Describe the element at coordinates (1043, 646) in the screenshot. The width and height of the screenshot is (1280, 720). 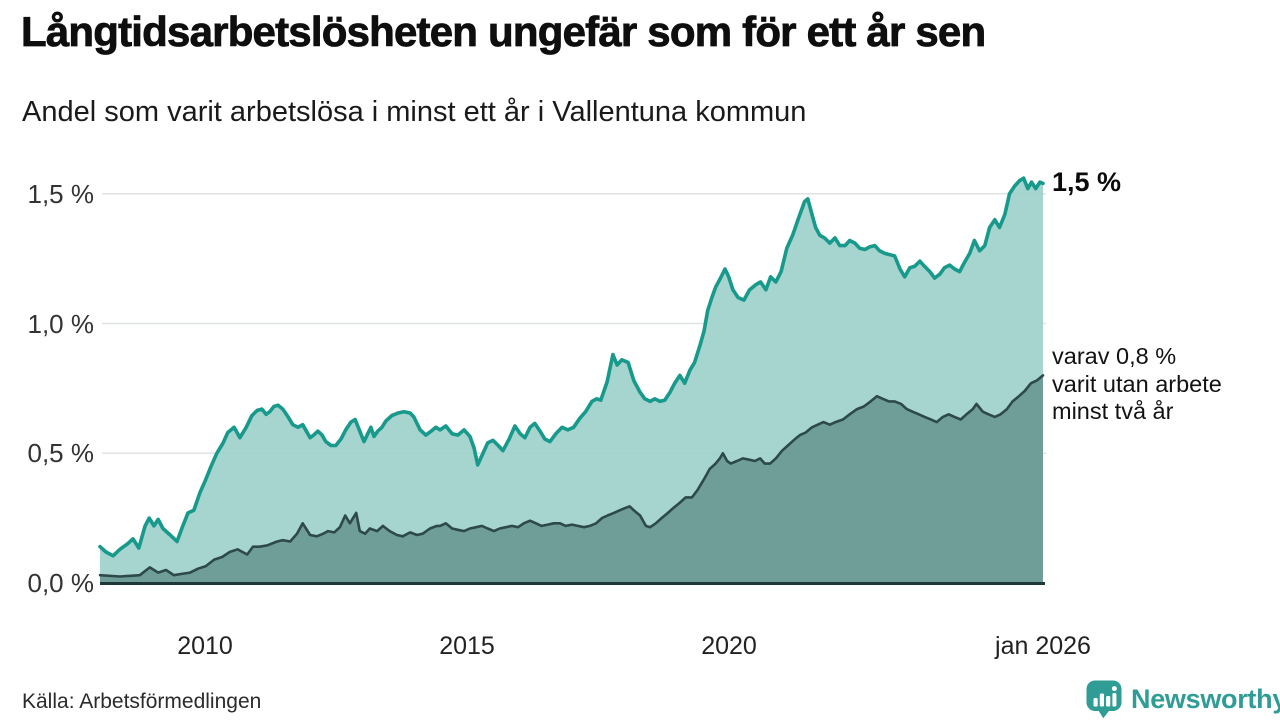
I see `x-tick-label: jan 2026` at that location.